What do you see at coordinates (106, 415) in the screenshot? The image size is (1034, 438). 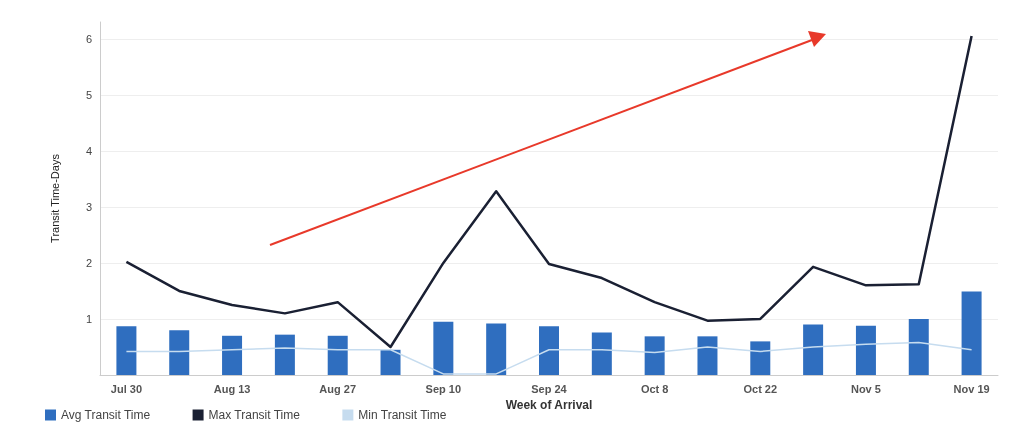 I see `legend-label: Avg Transit Time` at bounding box center [106, 415].